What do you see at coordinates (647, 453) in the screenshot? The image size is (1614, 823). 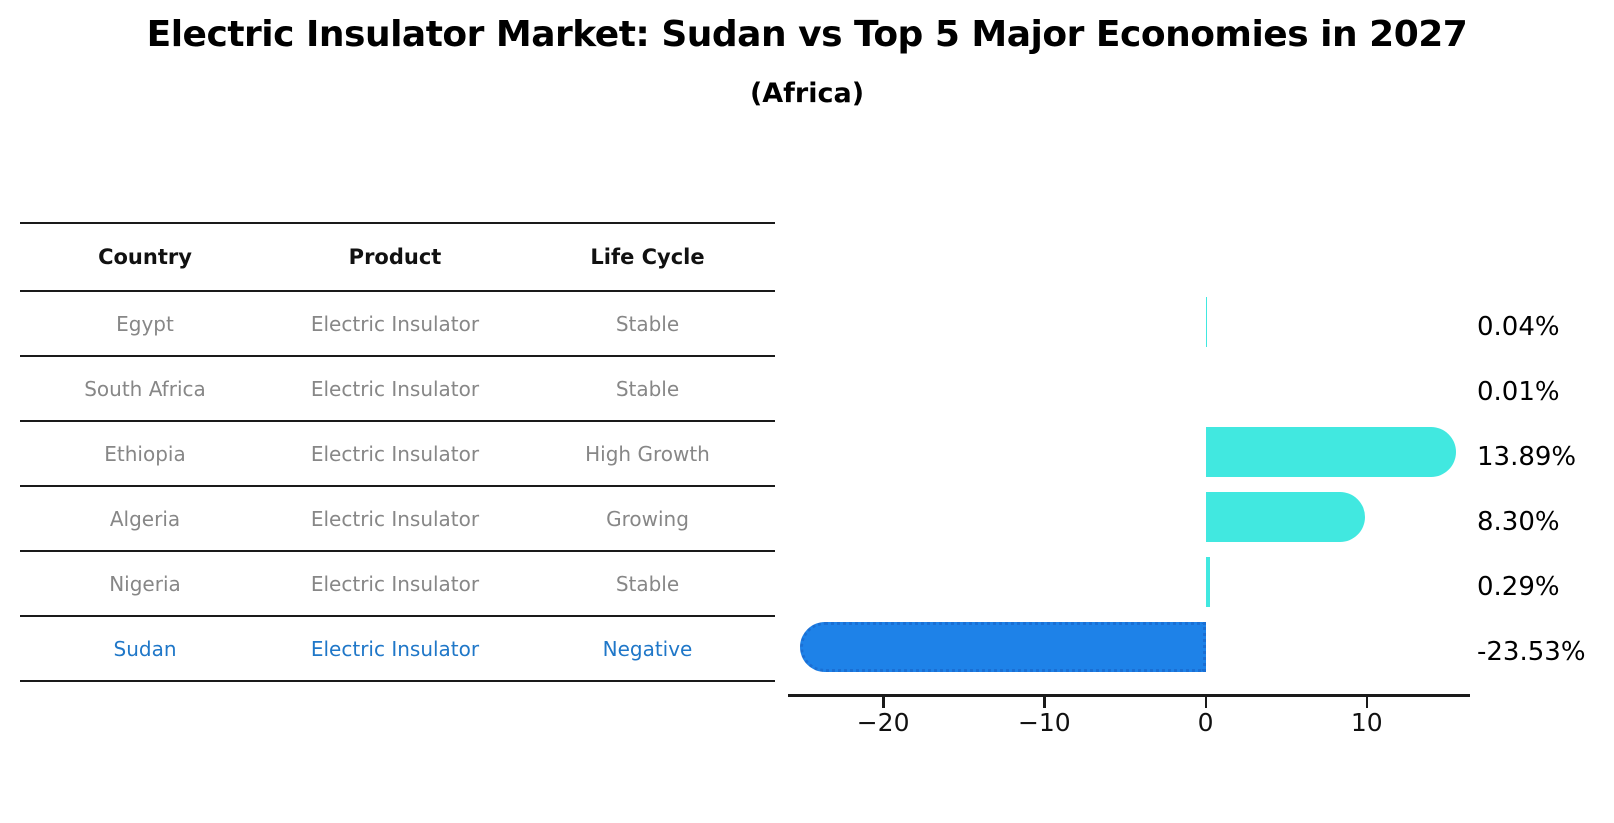 I see `cell-lifecycle: High Growth` at bounding box center [647, 453].